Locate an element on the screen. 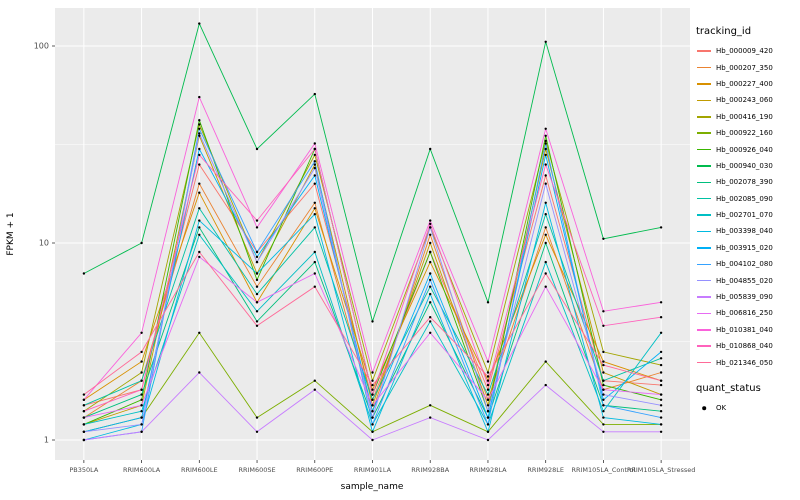 This screenshot has width=800, height=500. x-tick-label: RRIM901LA is located at coordinates (373, 470).